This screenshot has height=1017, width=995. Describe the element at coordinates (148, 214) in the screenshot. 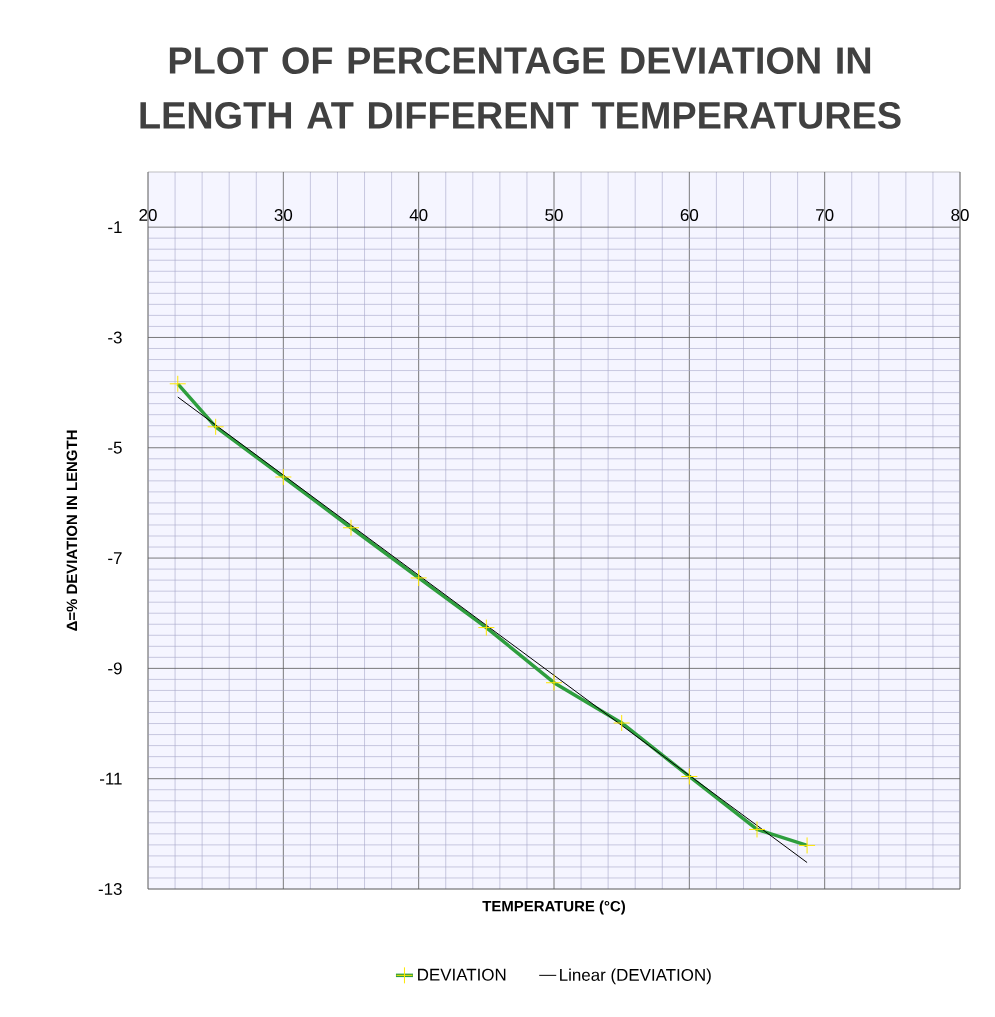

I see `x-tick-label: 20` at that location.